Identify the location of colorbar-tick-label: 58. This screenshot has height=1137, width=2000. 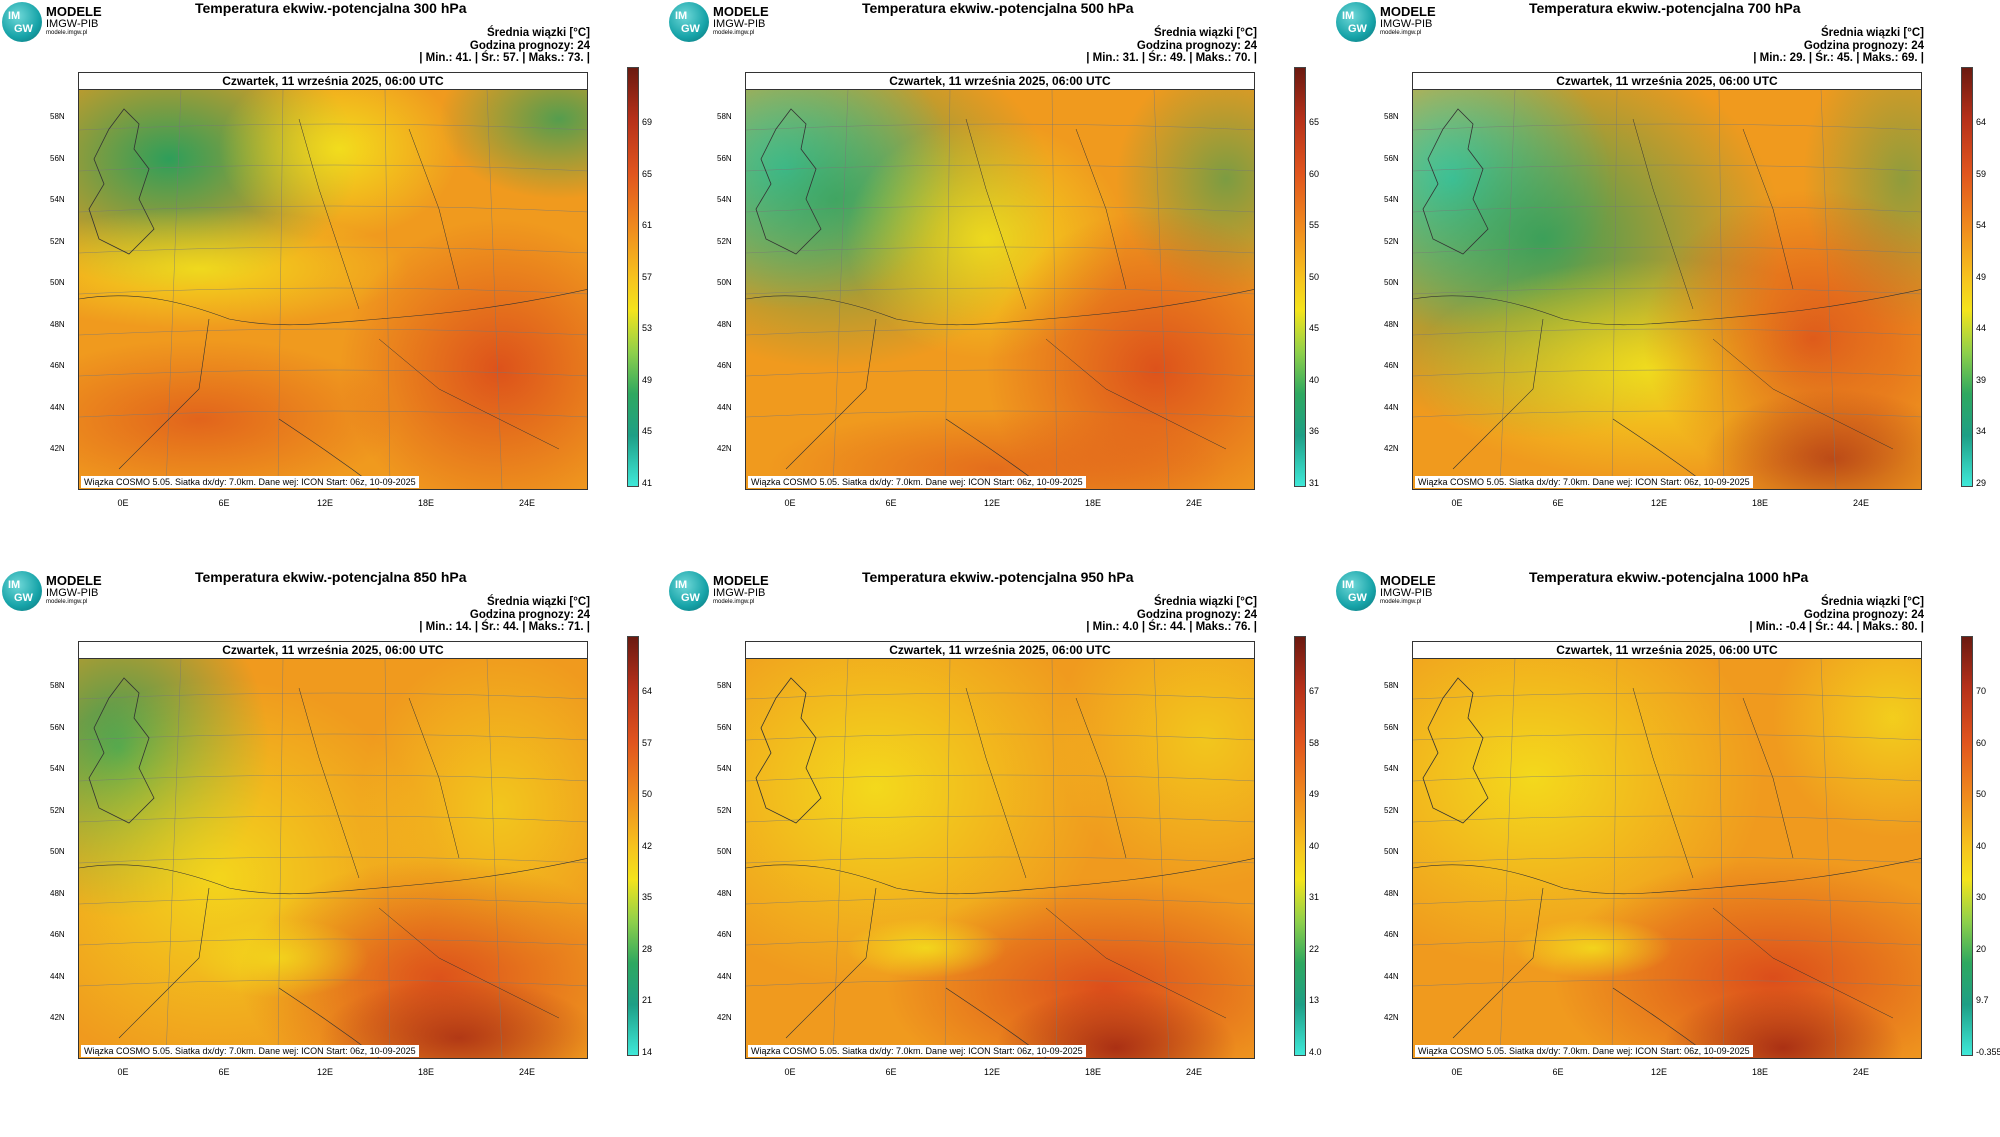
(1314, 742).